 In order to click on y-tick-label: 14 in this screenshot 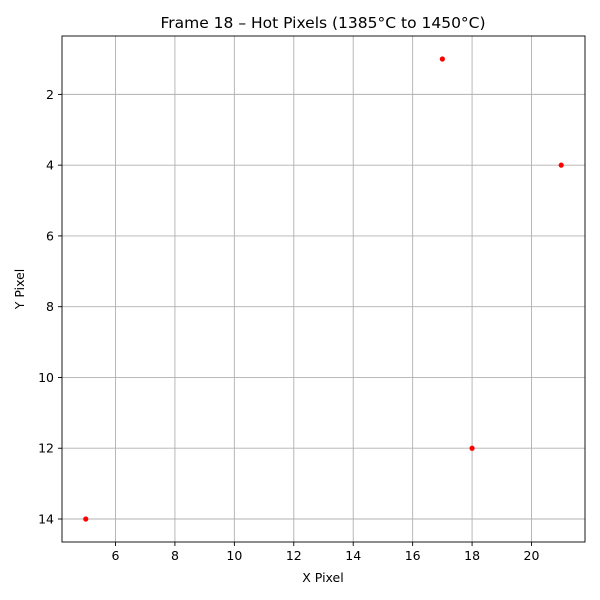, I will do `click(46, 519)`.